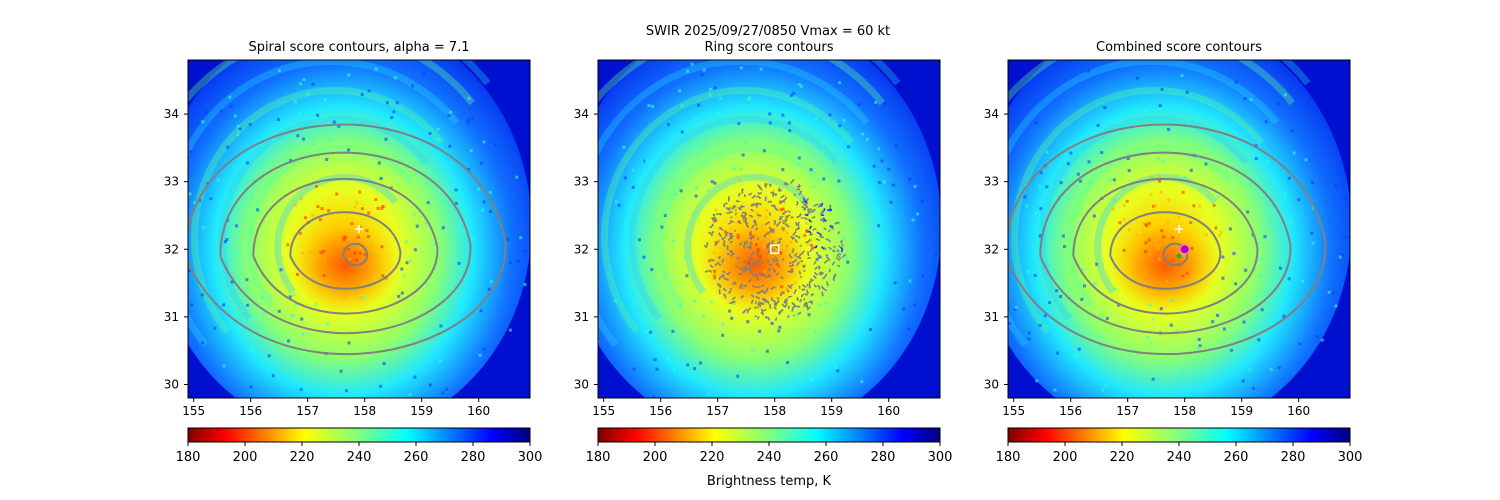 This screenshot has width=1500, height=500. Describe the element at coordinates (768, 31) in the screenshot. I see `suptitle: SWIR 2025/09/27/0850 Vmax = 60 kt` at that location.